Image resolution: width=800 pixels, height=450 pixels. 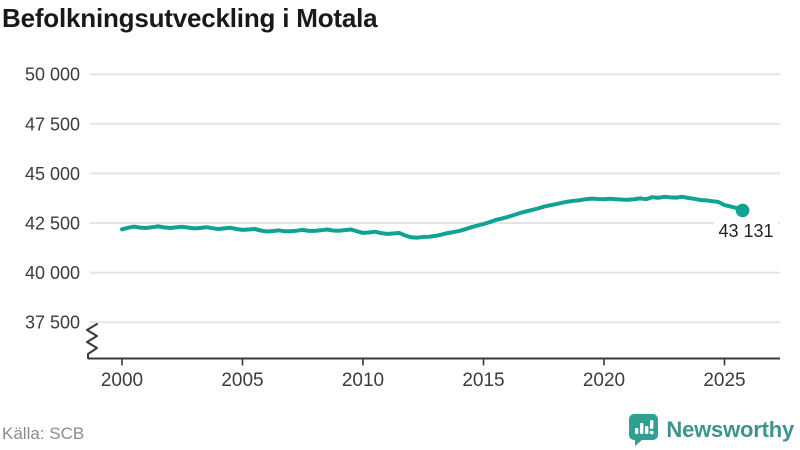 I want to click on y-tick-label: 37 500, so click(x=52, y=323).